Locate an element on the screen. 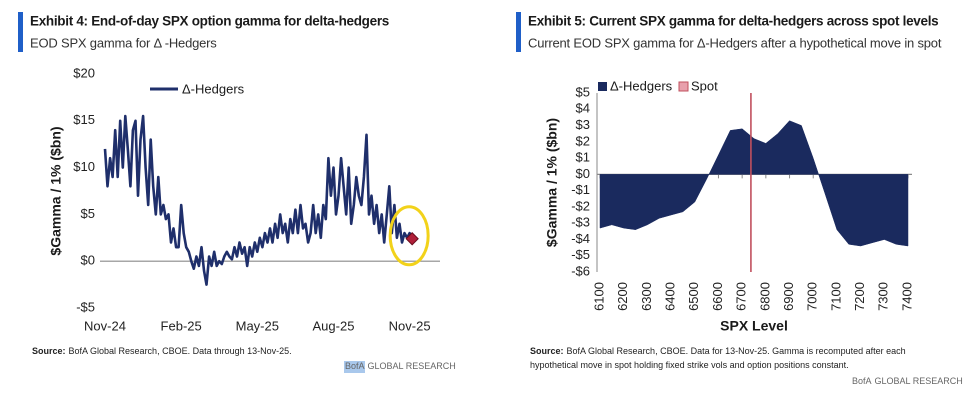 Image resolution: width=974 pixels, height=401 pixels. brand-highlight is located at coordinates (354, 367).